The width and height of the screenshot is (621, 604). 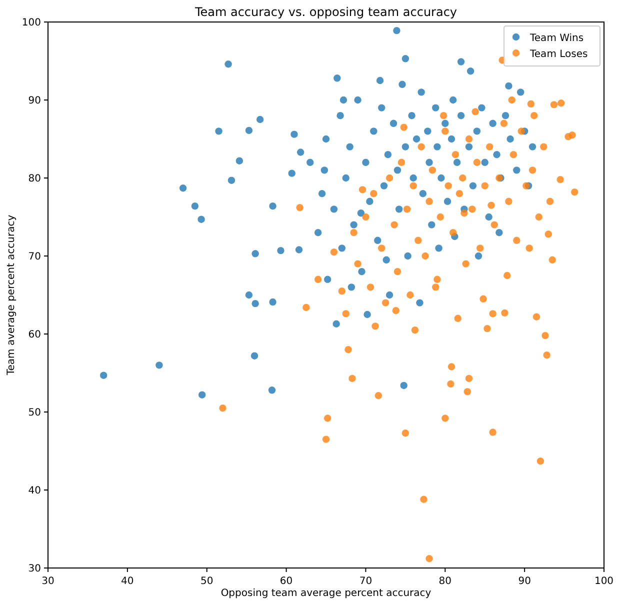 What do you see at coordinates (11, 295) in the screenshot?
I see `y-axis-title: Team average percent accuracy` at bounding box center [11, 295].